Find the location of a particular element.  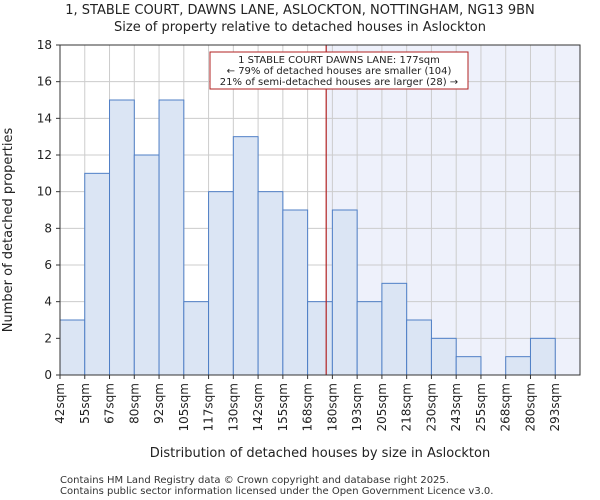

annotation-line-1: 1 STABLE COURT DAWNS LANE: 177sqm is located at coordinates (339, 60).